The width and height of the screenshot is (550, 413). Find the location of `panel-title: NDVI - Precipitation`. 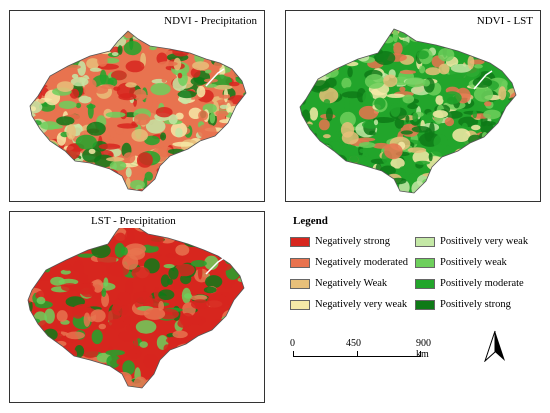

panel-title: NDVI - Precipitation is located at coordinates (210, 21).